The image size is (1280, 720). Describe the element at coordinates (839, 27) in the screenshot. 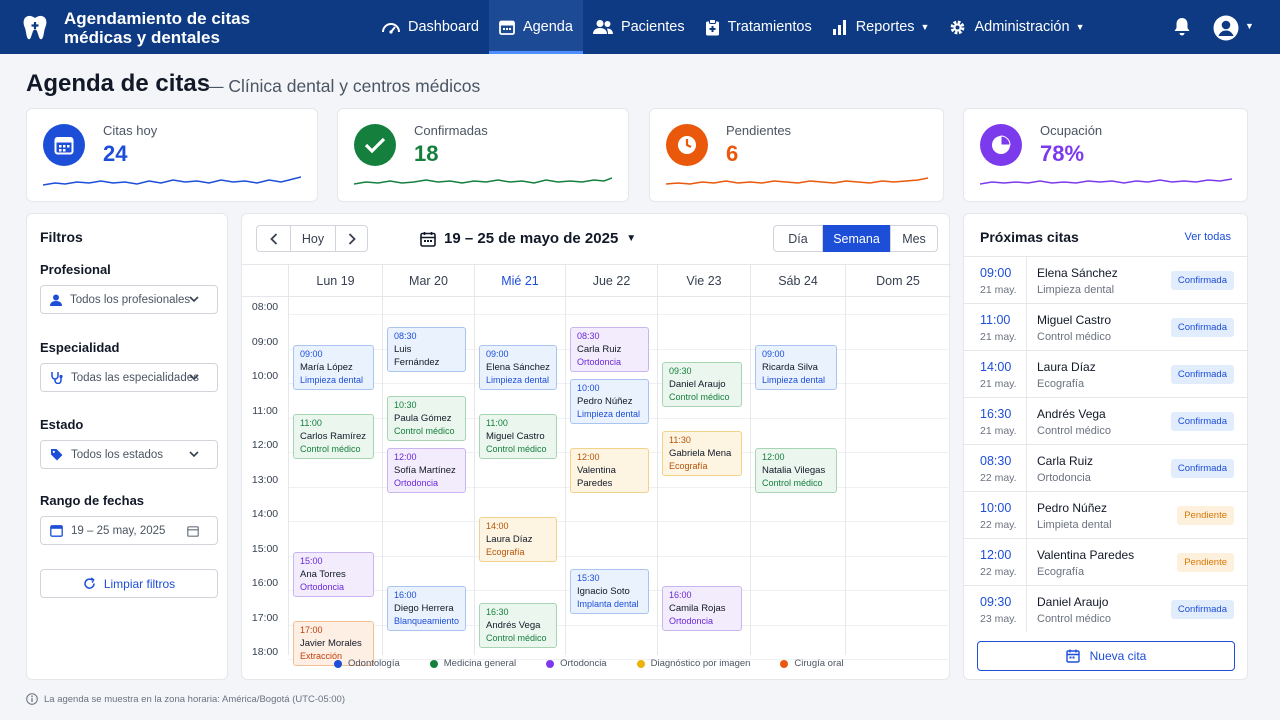

I see `bar-chart-icon` at that location.